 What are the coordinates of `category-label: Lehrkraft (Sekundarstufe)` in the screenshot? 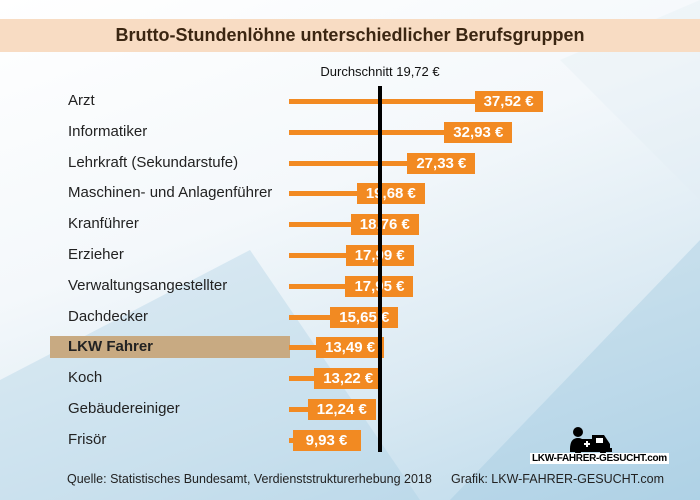 It's located at (153, 162).